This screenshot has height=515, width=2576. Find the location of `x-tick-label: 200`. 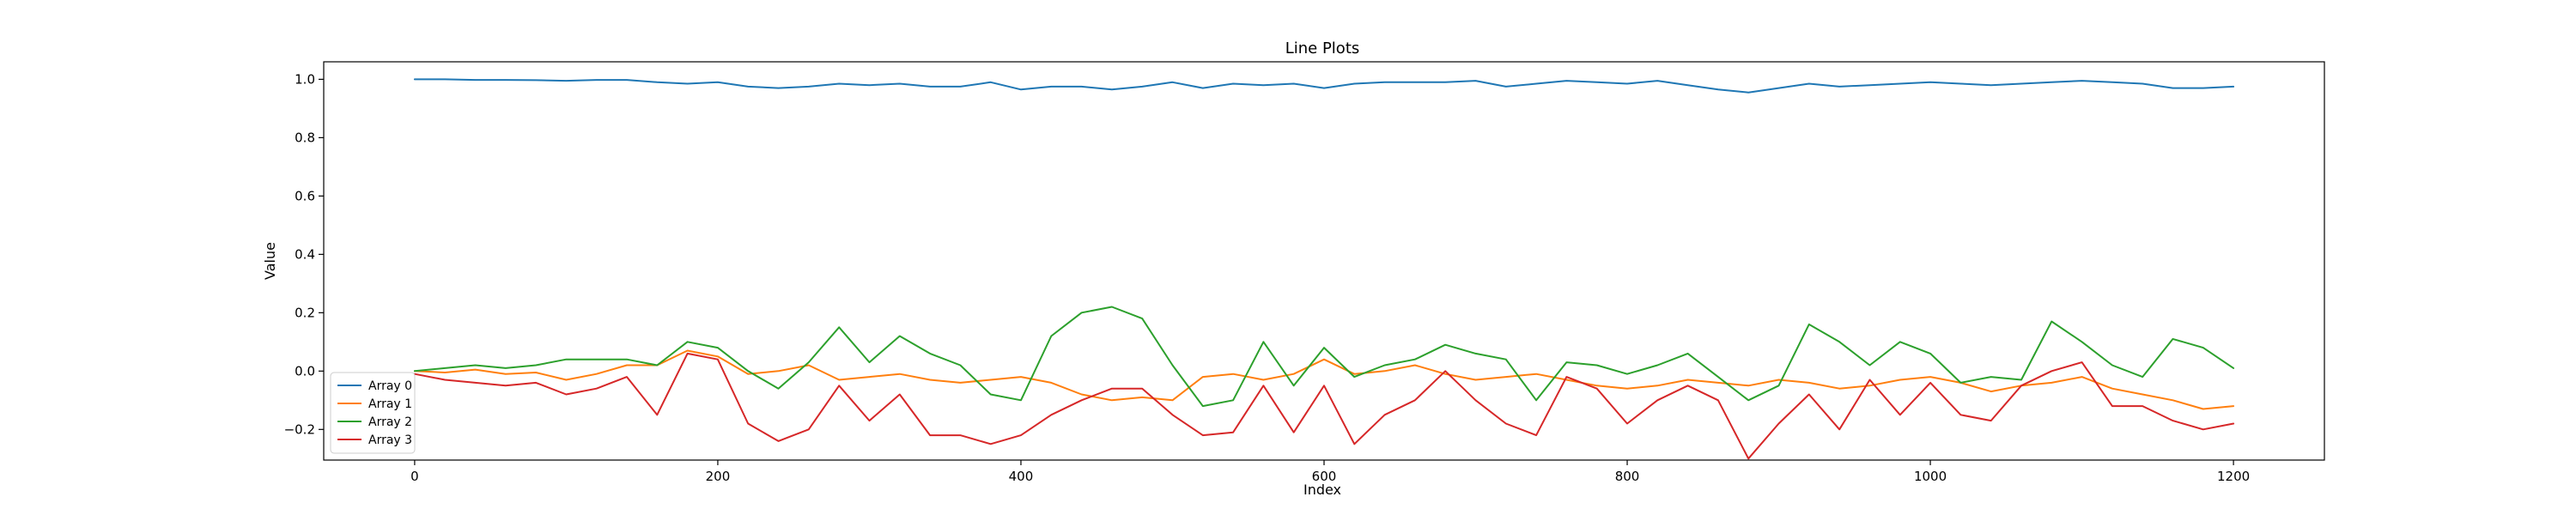

x-tick-label: 200 is located at coordinates (718, 476).